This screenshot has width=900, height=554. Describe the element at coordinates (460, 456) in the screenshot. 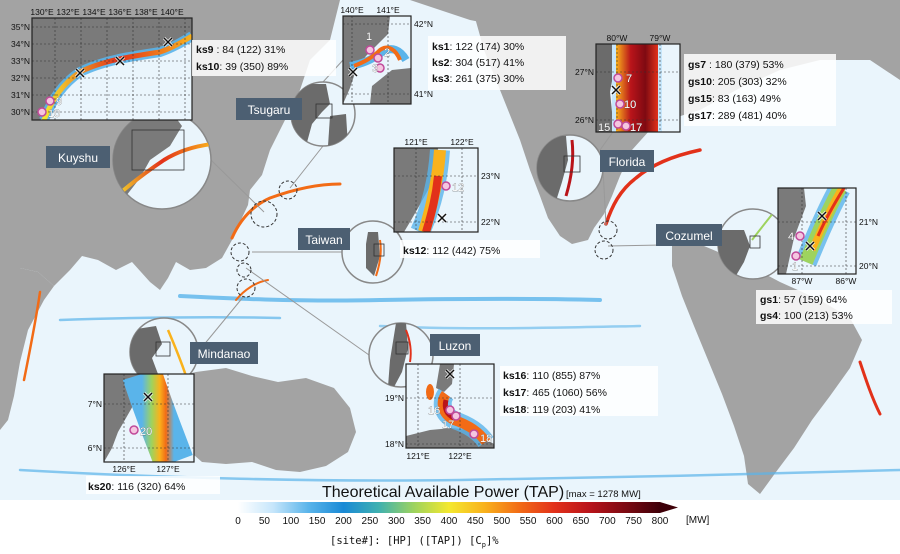

I see `luzon-tick-lon: 122°E` at that location.